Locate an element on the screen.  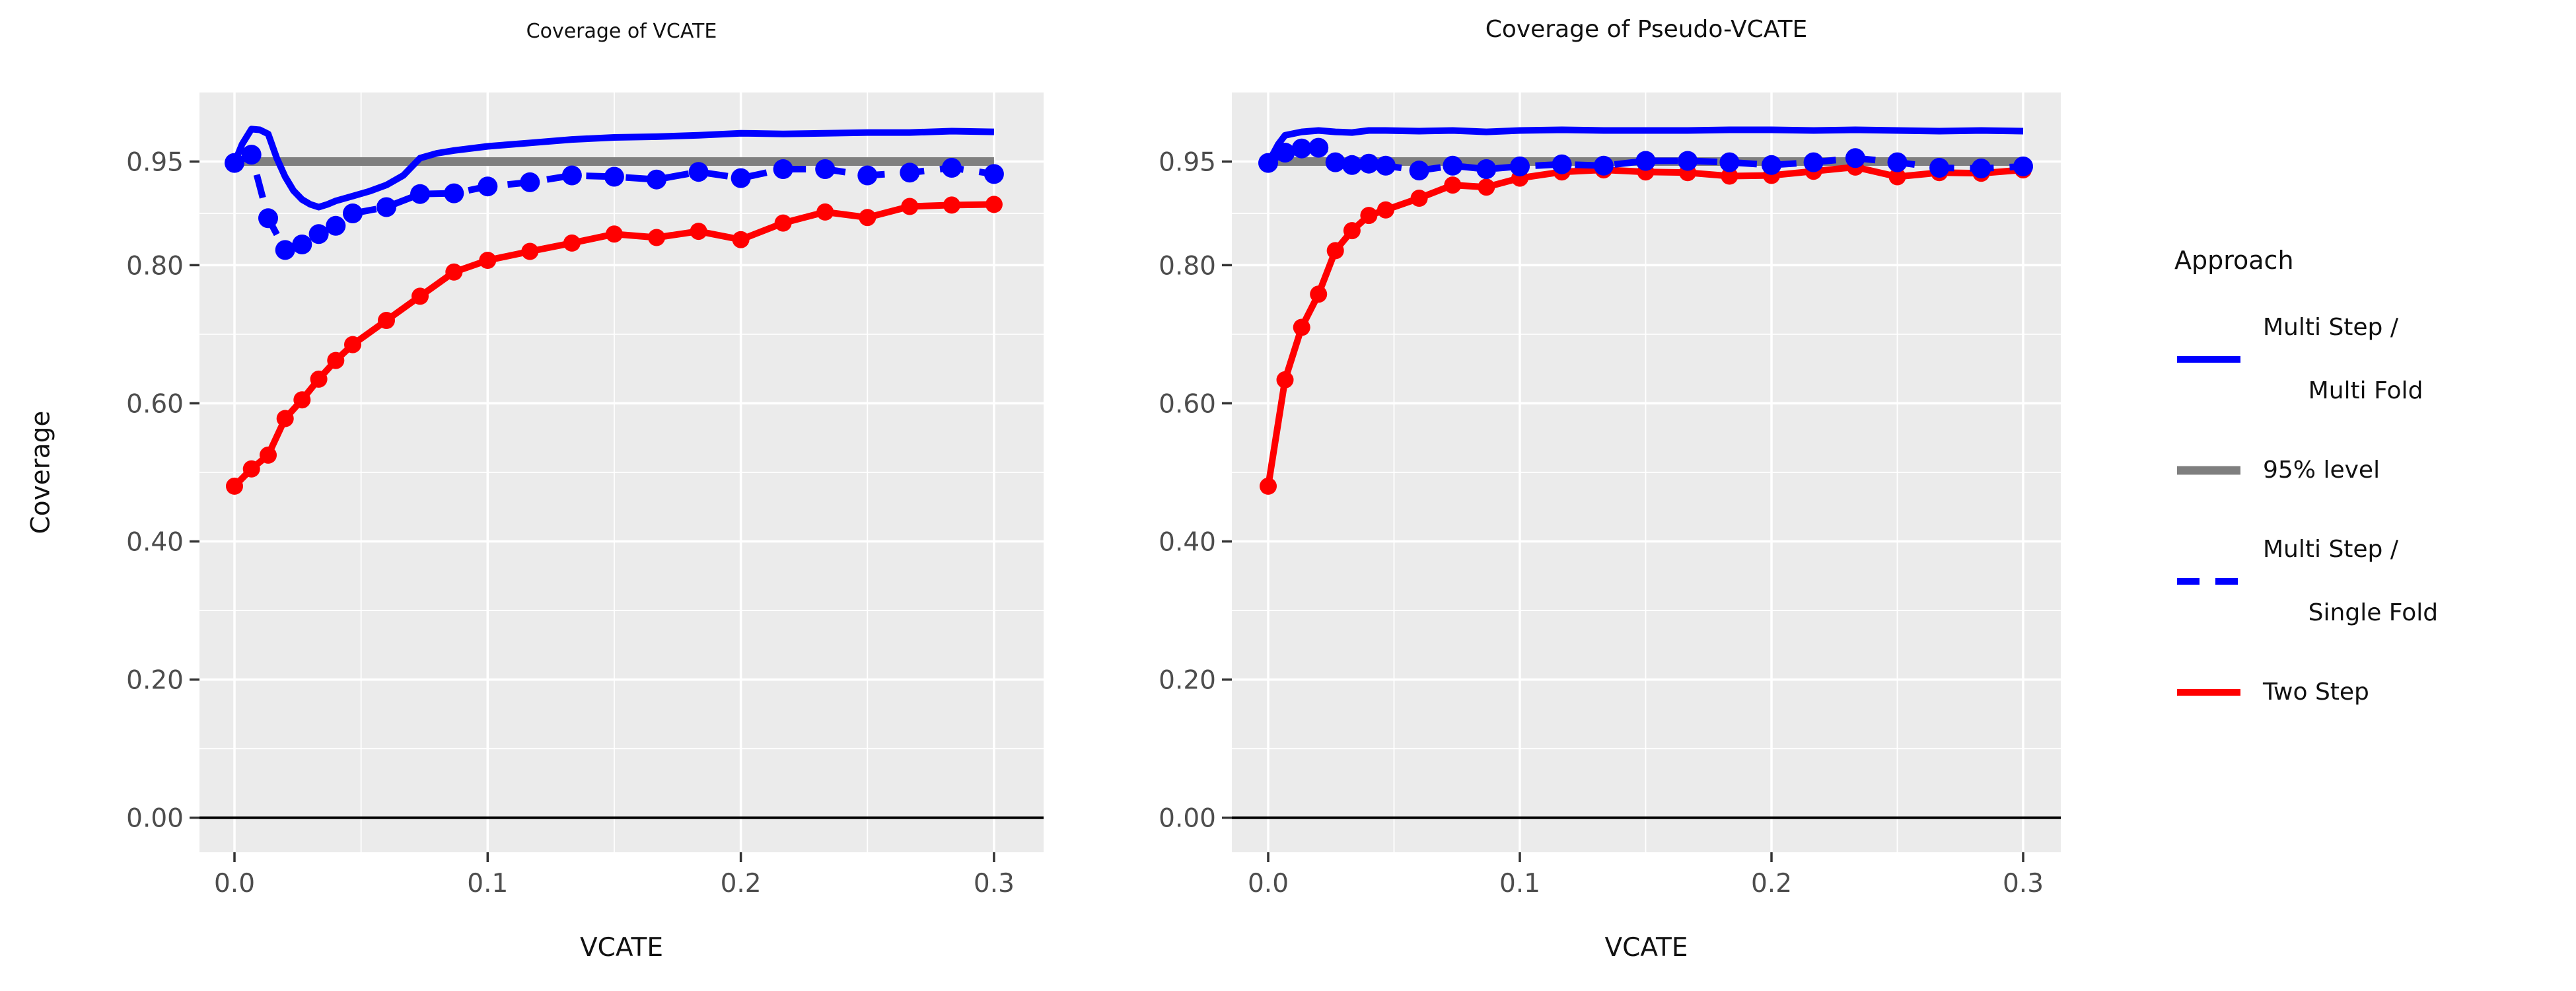
panel-title-pseudo-vcate: Coverage of Pseudo-VCATE is located at coordinates (1647, 29).